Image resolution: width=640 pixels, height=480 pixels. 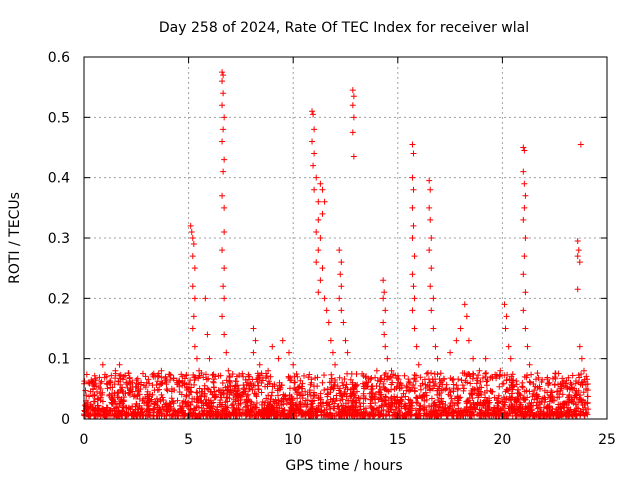 I want to click on x-tick-label: 20, so click(x=502, y=440).